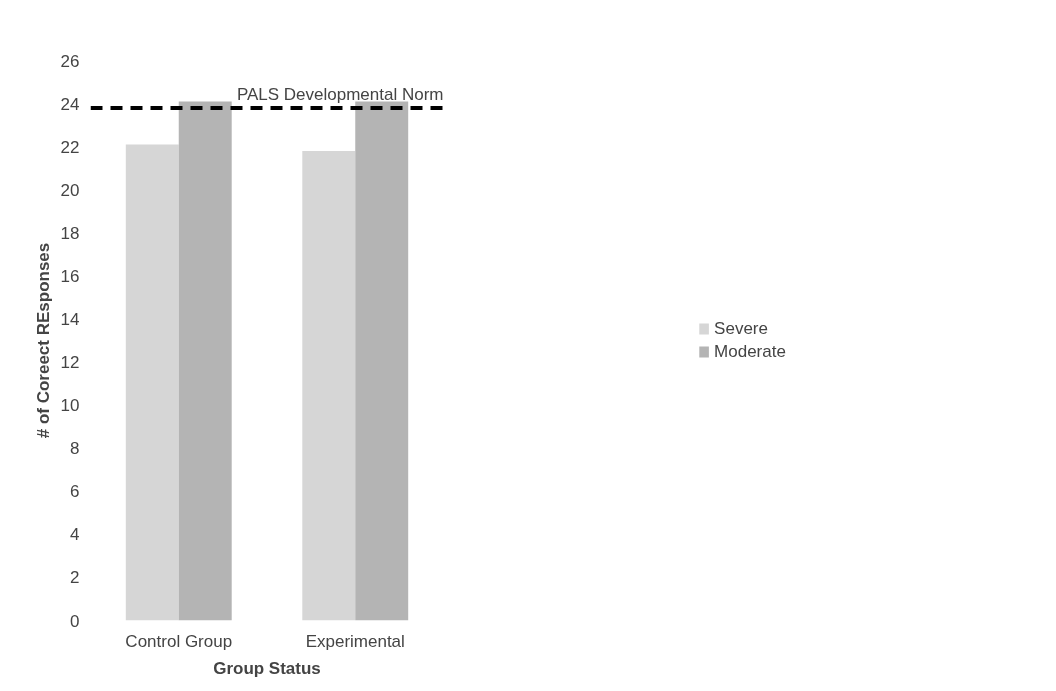 This screenshot has height=691, width=1056. I want to click on y-tick-label: 24, so click(70, 104).